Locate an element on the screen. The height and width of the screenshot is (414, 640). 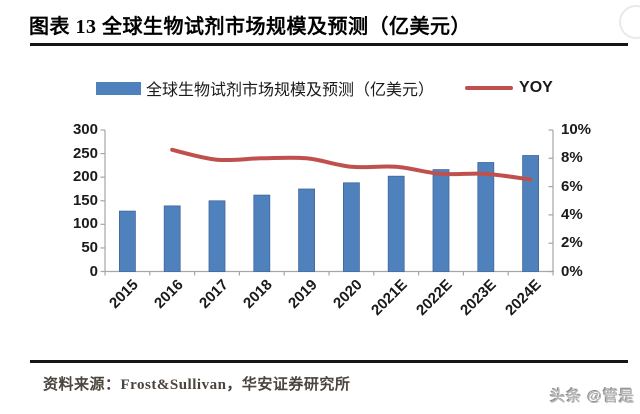
bar-2019 is located at coordinates (307, 230).